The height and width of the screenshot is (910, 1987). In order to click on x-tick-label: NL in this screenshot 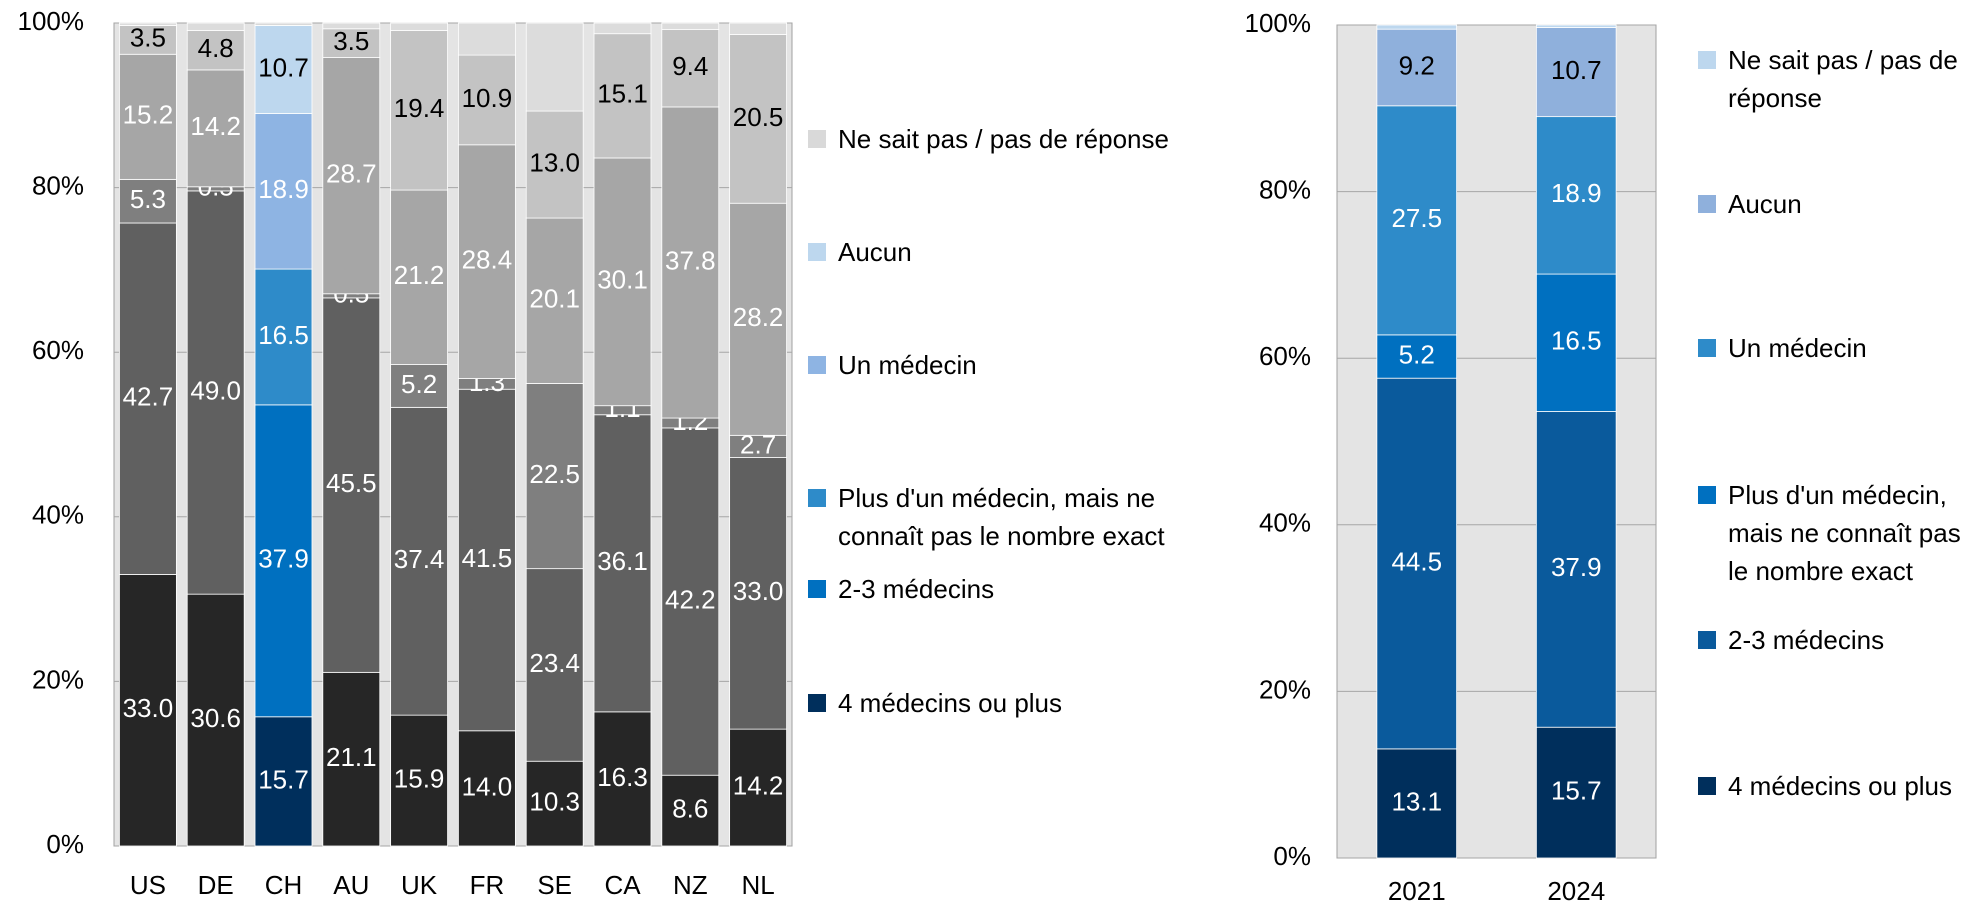, I will do `click(757, 885)`.